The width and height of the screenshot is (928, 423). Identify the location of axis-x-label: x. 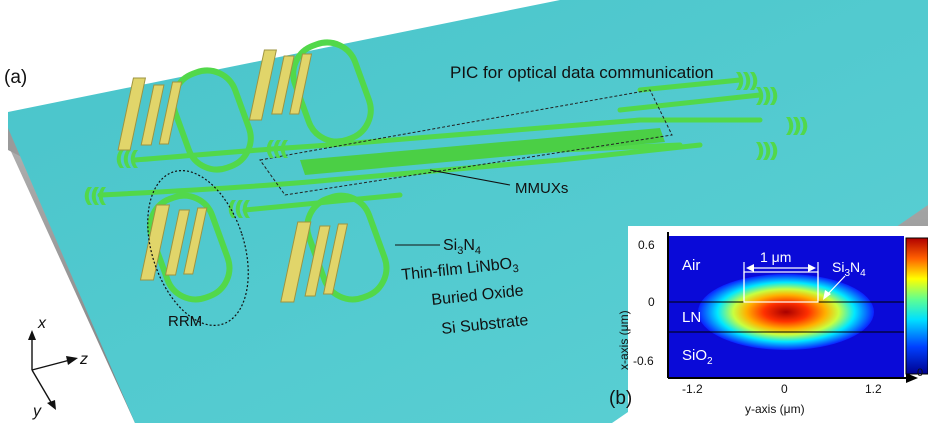
(42, 323).